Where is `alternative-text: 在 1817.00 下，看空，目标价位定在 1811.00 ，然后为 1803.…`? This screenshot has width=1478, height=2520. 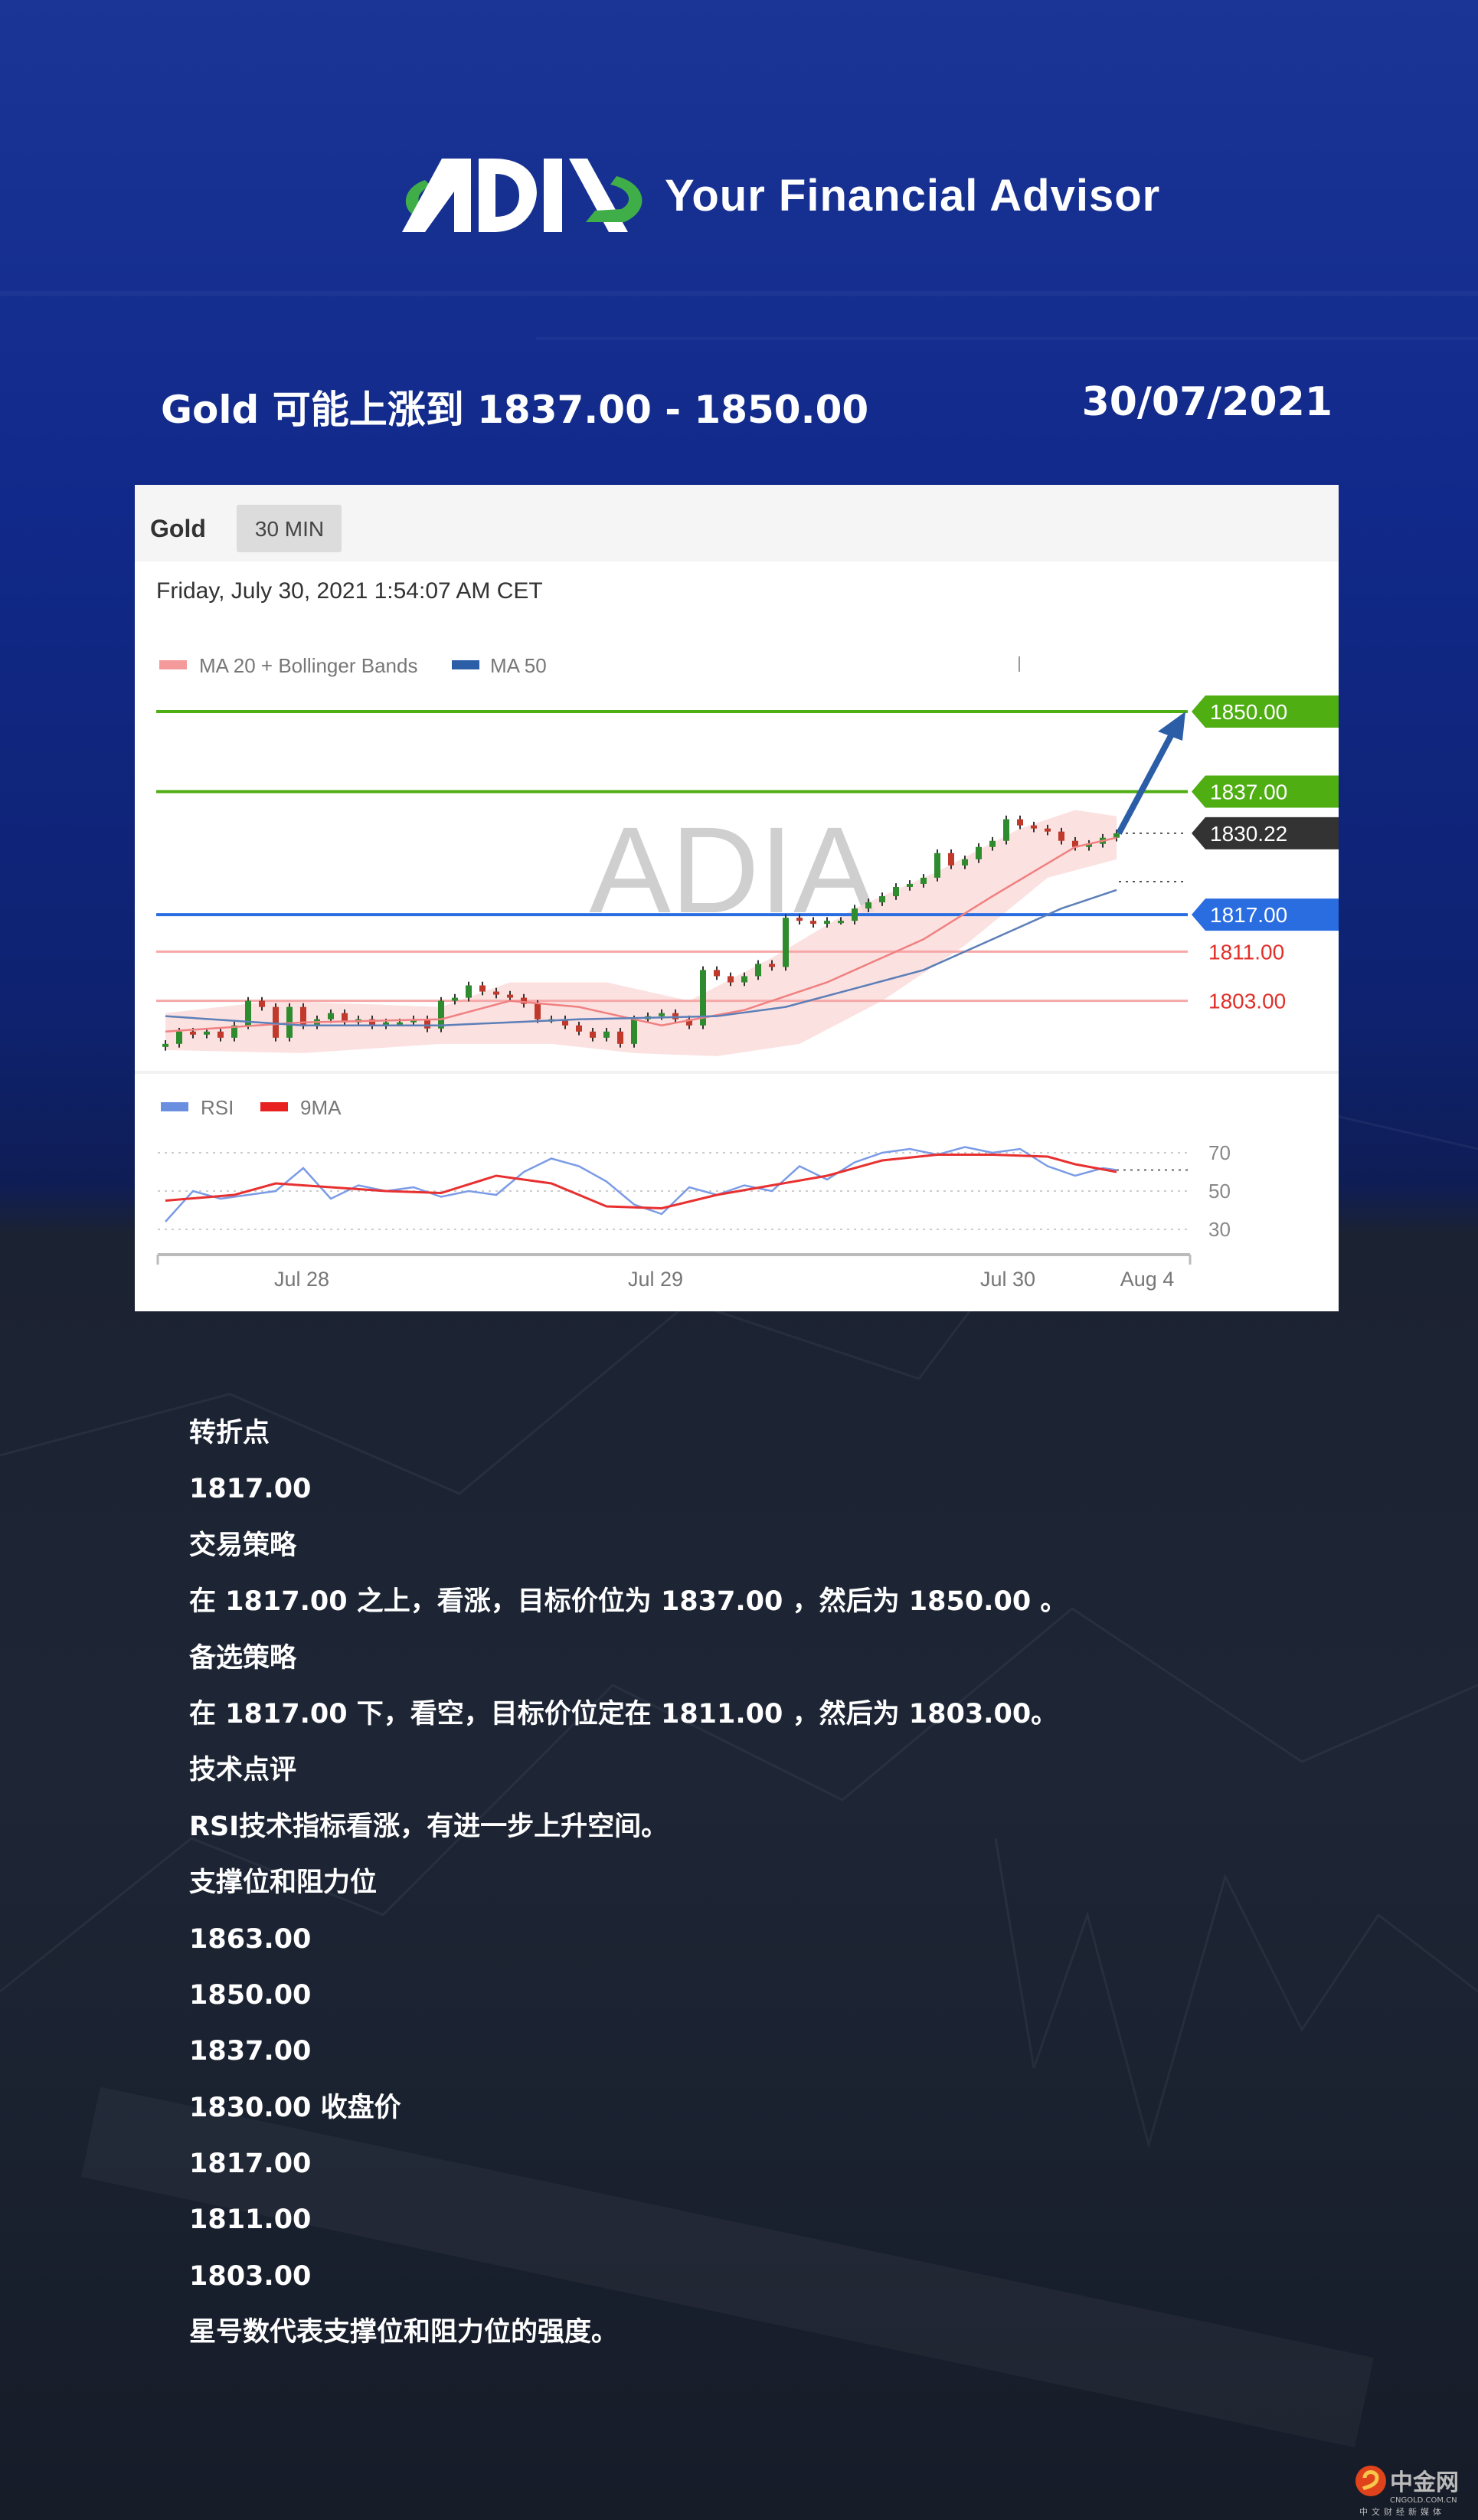
alternative-text: 在 1817.00 下，看空，目标价位定在 1811.00 ，然后为 1803.… is located at coordinates (623, 1714).